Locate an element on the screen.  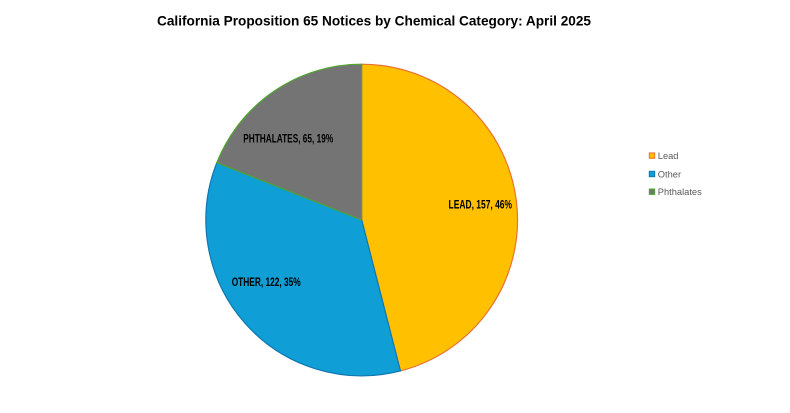
svg-text: Phthalates is located at coordinates (680, 192).